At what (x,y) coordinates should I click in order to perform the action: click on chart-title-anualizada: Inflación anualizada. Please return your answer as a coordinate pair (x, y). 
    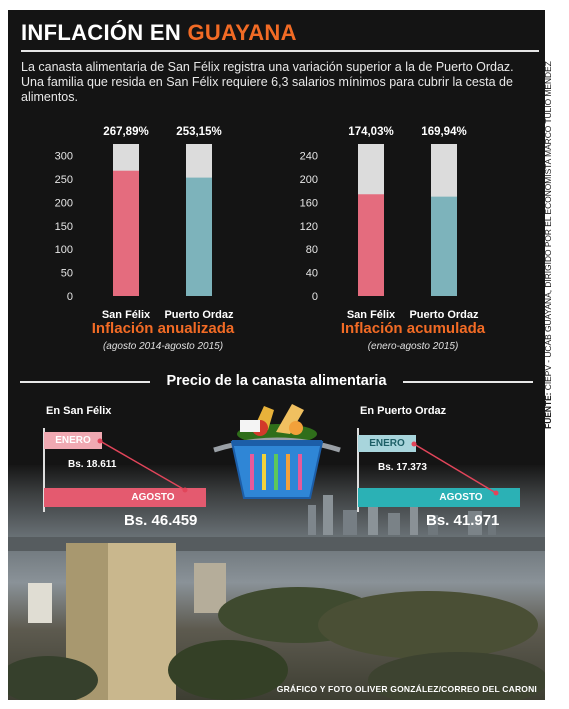
    Looking at the image, I should click on (163, 328).